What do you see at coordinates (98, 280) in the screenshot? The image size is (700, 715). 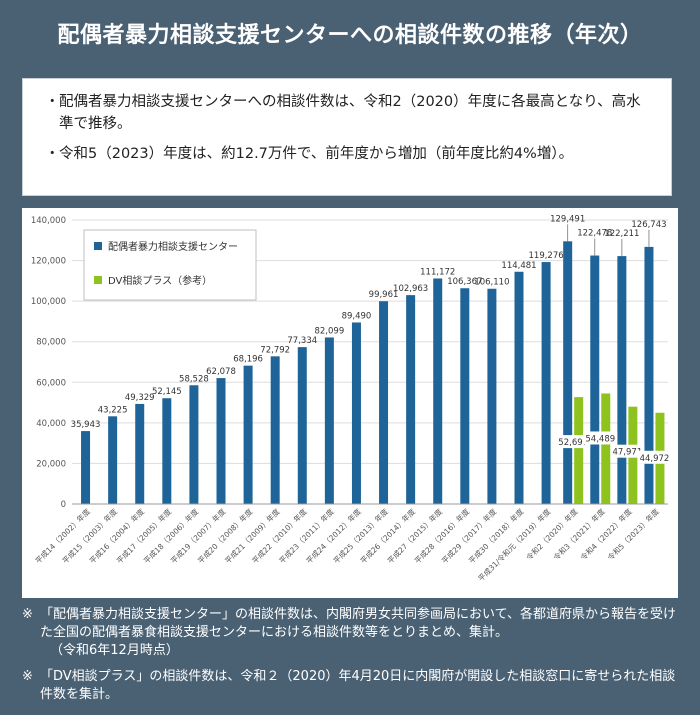 I see `legend-swatch-dvplus` at bounding box center [98, 280].